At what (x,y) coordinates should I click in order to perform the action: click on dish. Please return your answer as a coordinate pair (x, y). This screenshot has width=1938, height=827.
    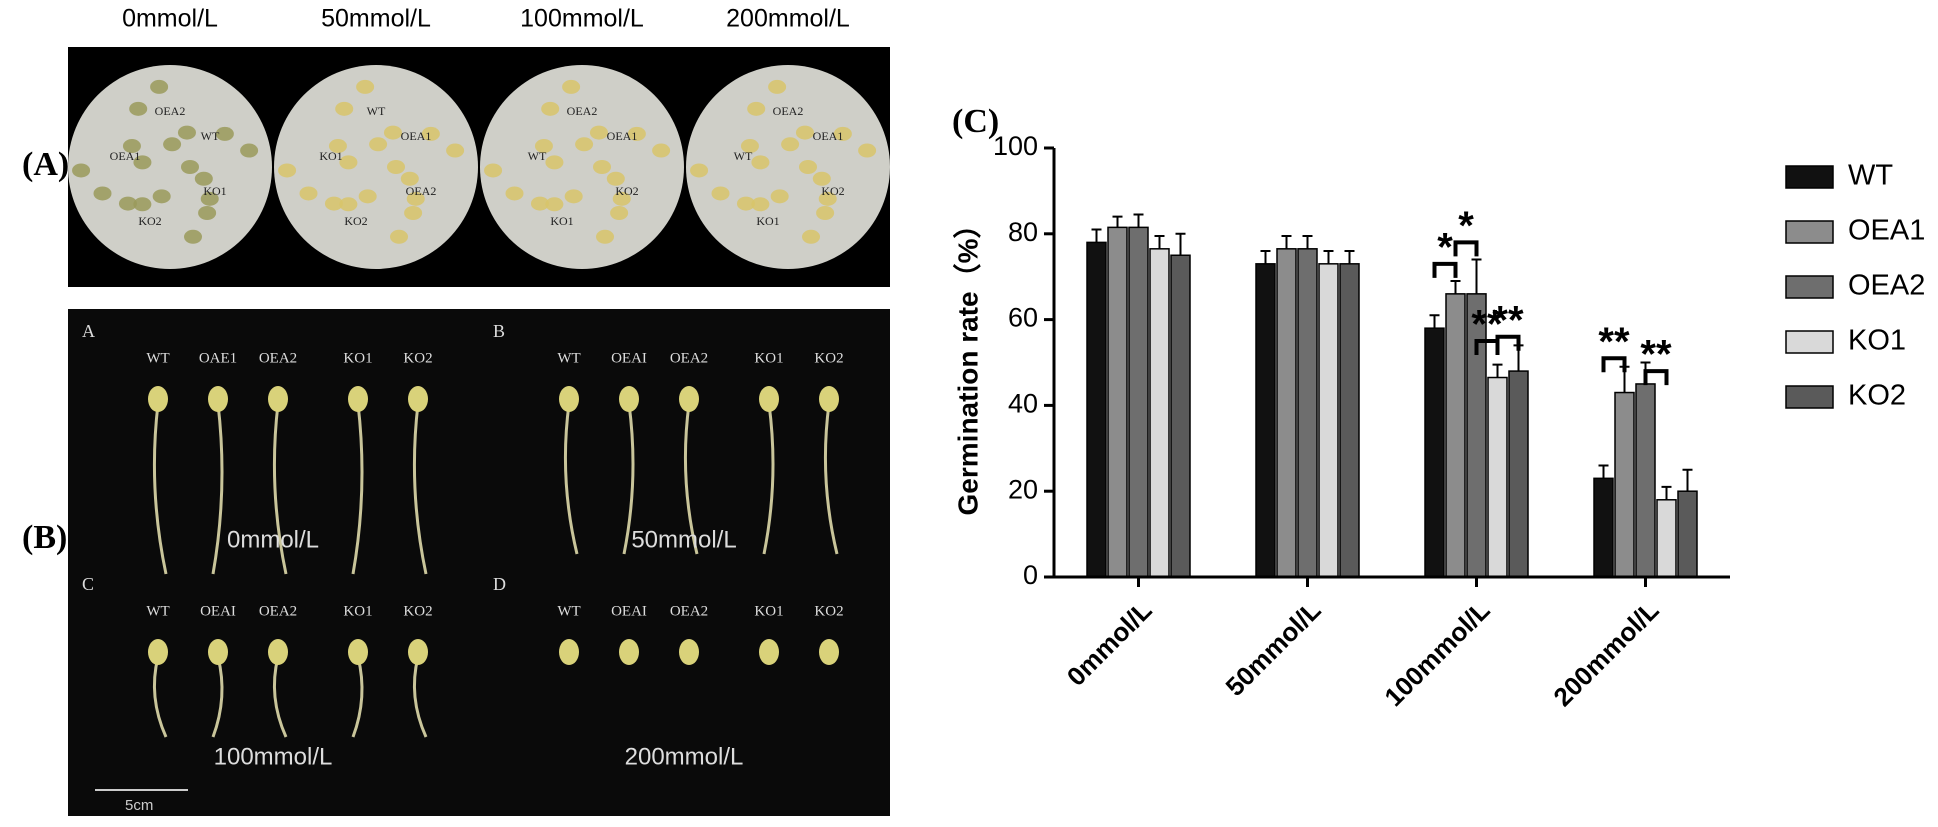
    Looking at the image, I should click on (582, 167).